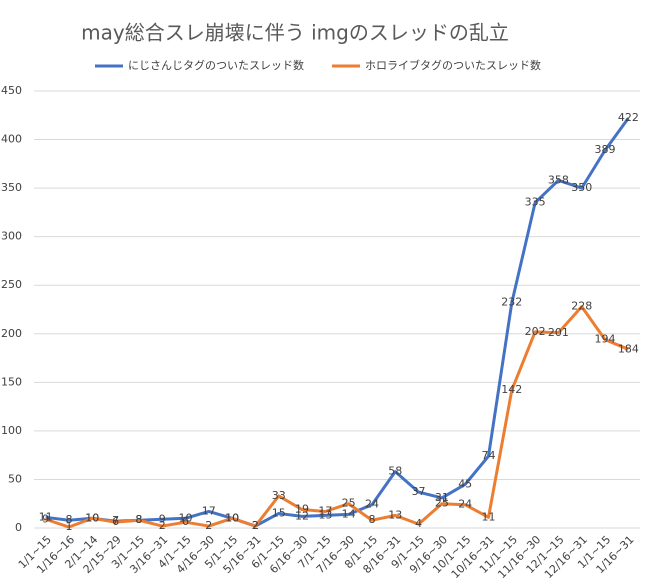 This screenshot has width=655, height=585. What do you see at coordinates (302, 509) in the screenshot?
I see `data-label: 19` at bounding box center [302, 509].